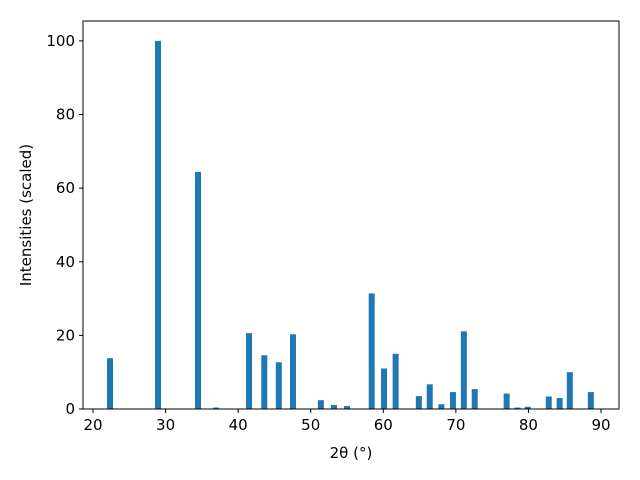  I want to click on y-tick-label: 40, so click(65, 262).